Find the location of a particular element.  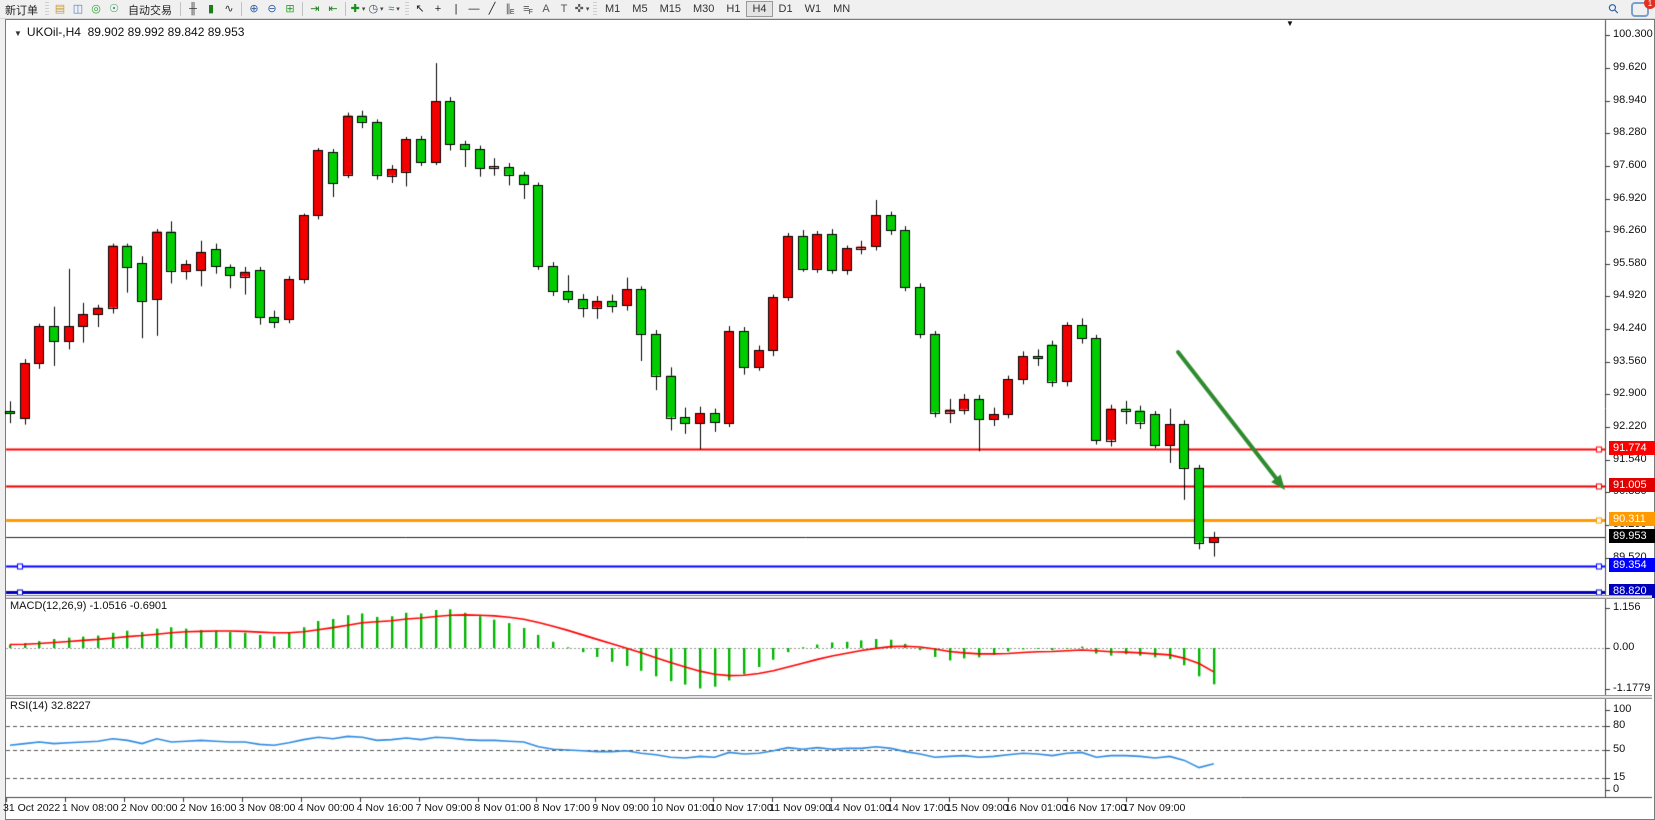

price-axis-tick-92.220: 92.220 is located at coordinates (1630, 426).